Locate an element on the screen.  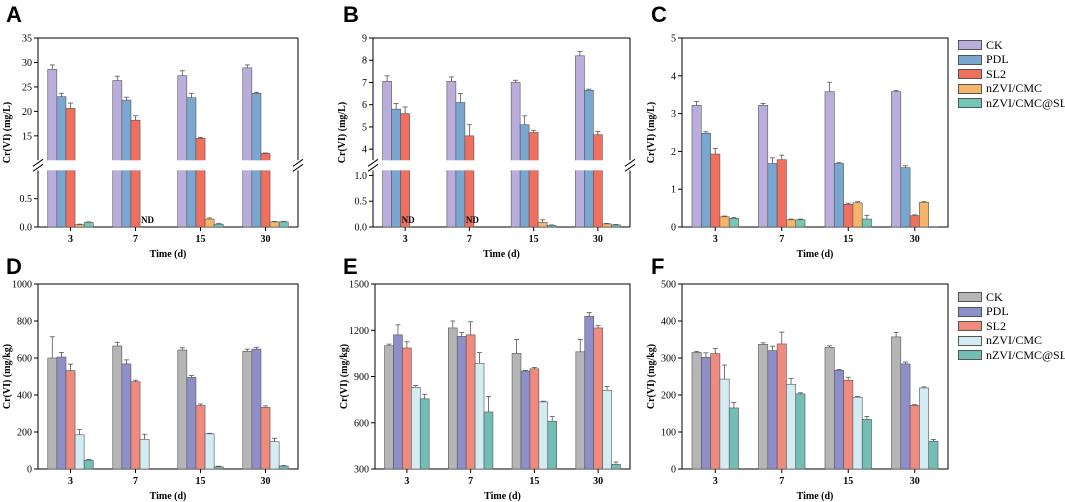
y-tick-label: 100 is located at coordinates (668, 433).